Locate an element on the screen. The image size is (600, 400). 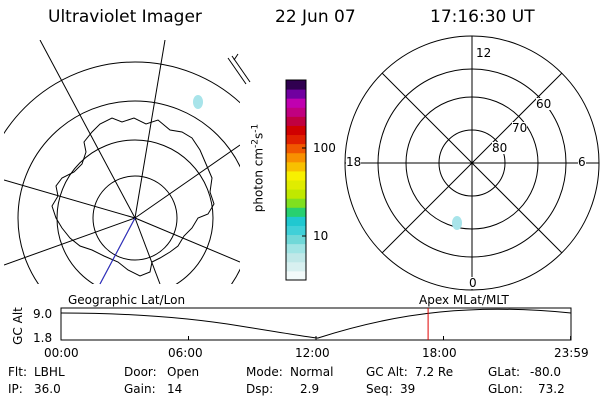
time-tick-0000: 00:00 is located at coordinates (61, 353).